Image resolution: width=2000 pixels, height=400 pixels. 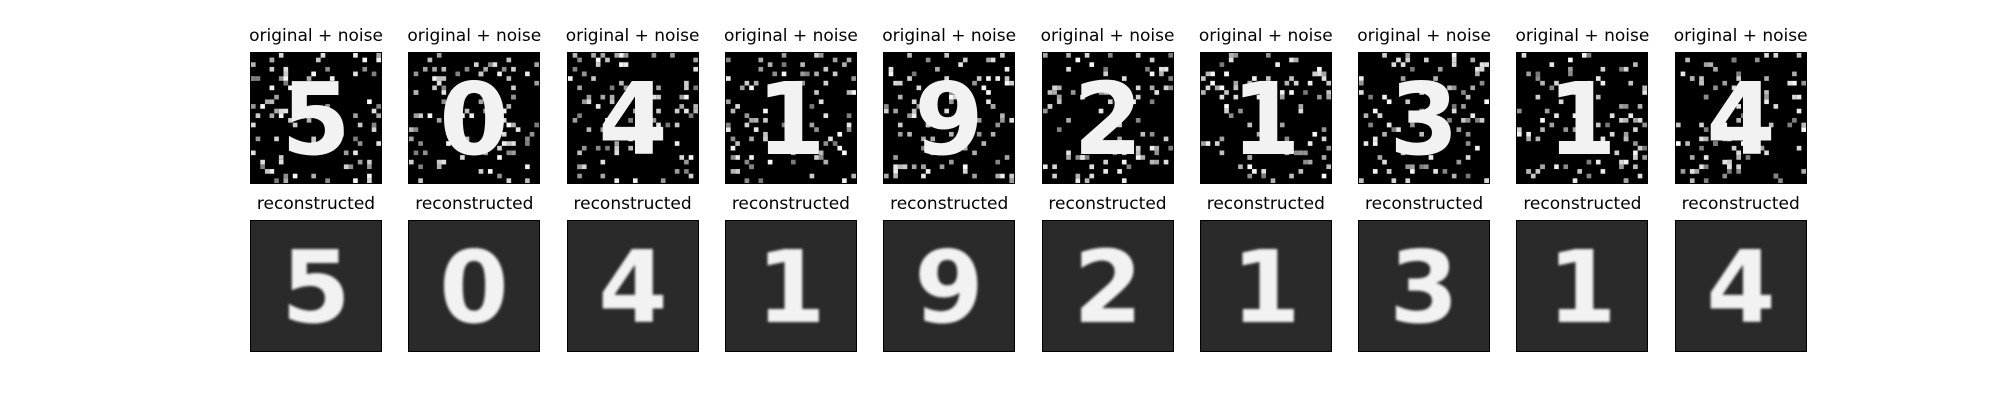 I want to click on reconstructed-digit-image: 9, so click(x=949, y=286).